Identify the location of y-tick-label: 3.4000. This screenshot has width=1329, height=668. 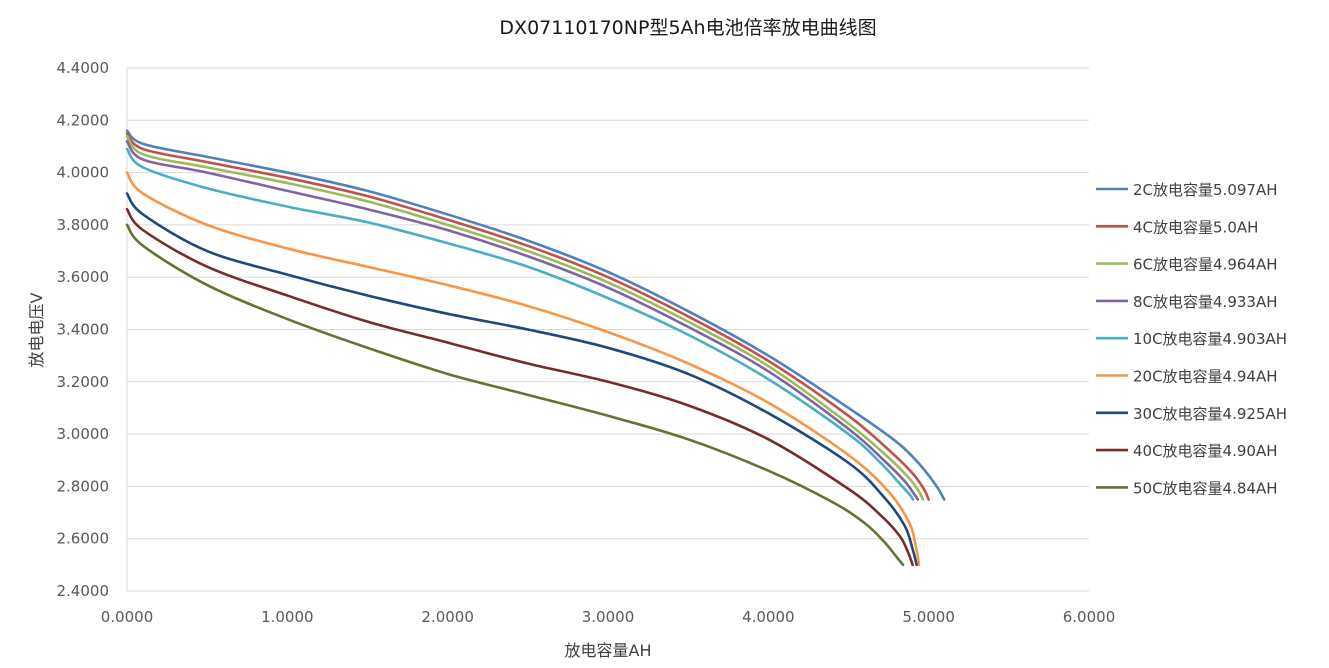
(83, 330).